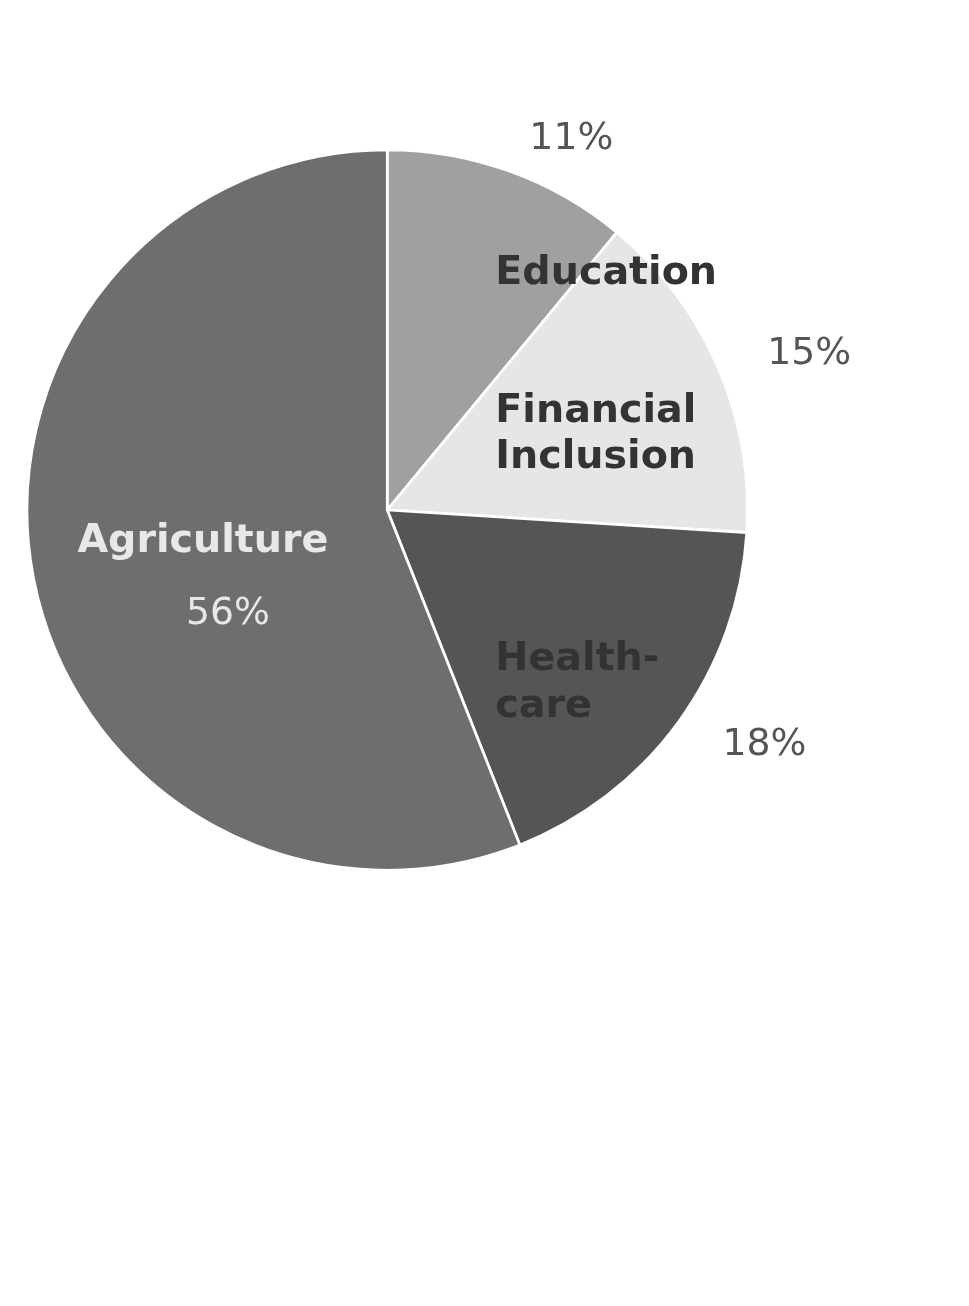  What do you see at coordinates (571, 135) in the screenshot?
I see `data-label: 11%` at bounding box center [571, 135].